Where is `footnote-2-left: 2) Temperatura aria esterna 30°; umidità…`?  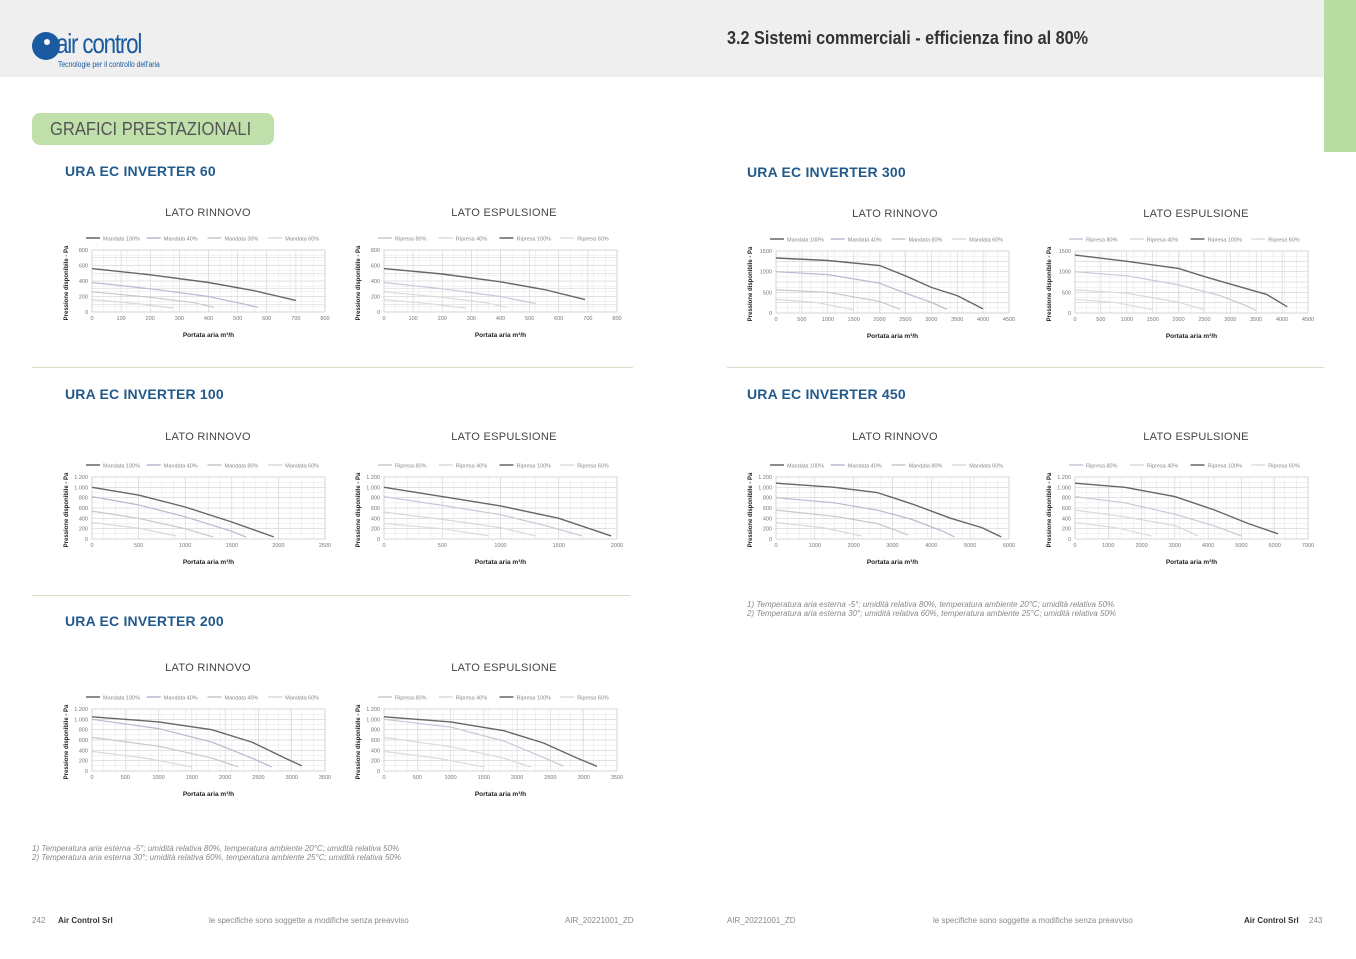 footnote-2-left: 2) Temperatura aria esterna 30°; umidità… is located at coordinates (216, 857).